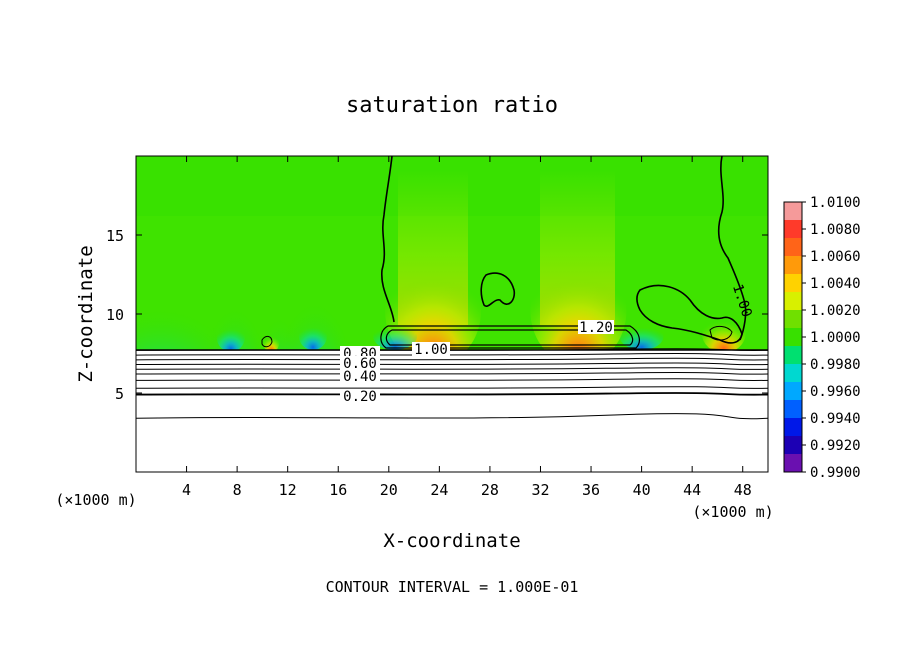 This screenshot has height=658, width=904. What do you see at coordinates (452, 587) in the screenshot?
I see `contour-interval-note: CONTOUR INTERVAL = 1.000E-01` at bounding box center [452, 587].